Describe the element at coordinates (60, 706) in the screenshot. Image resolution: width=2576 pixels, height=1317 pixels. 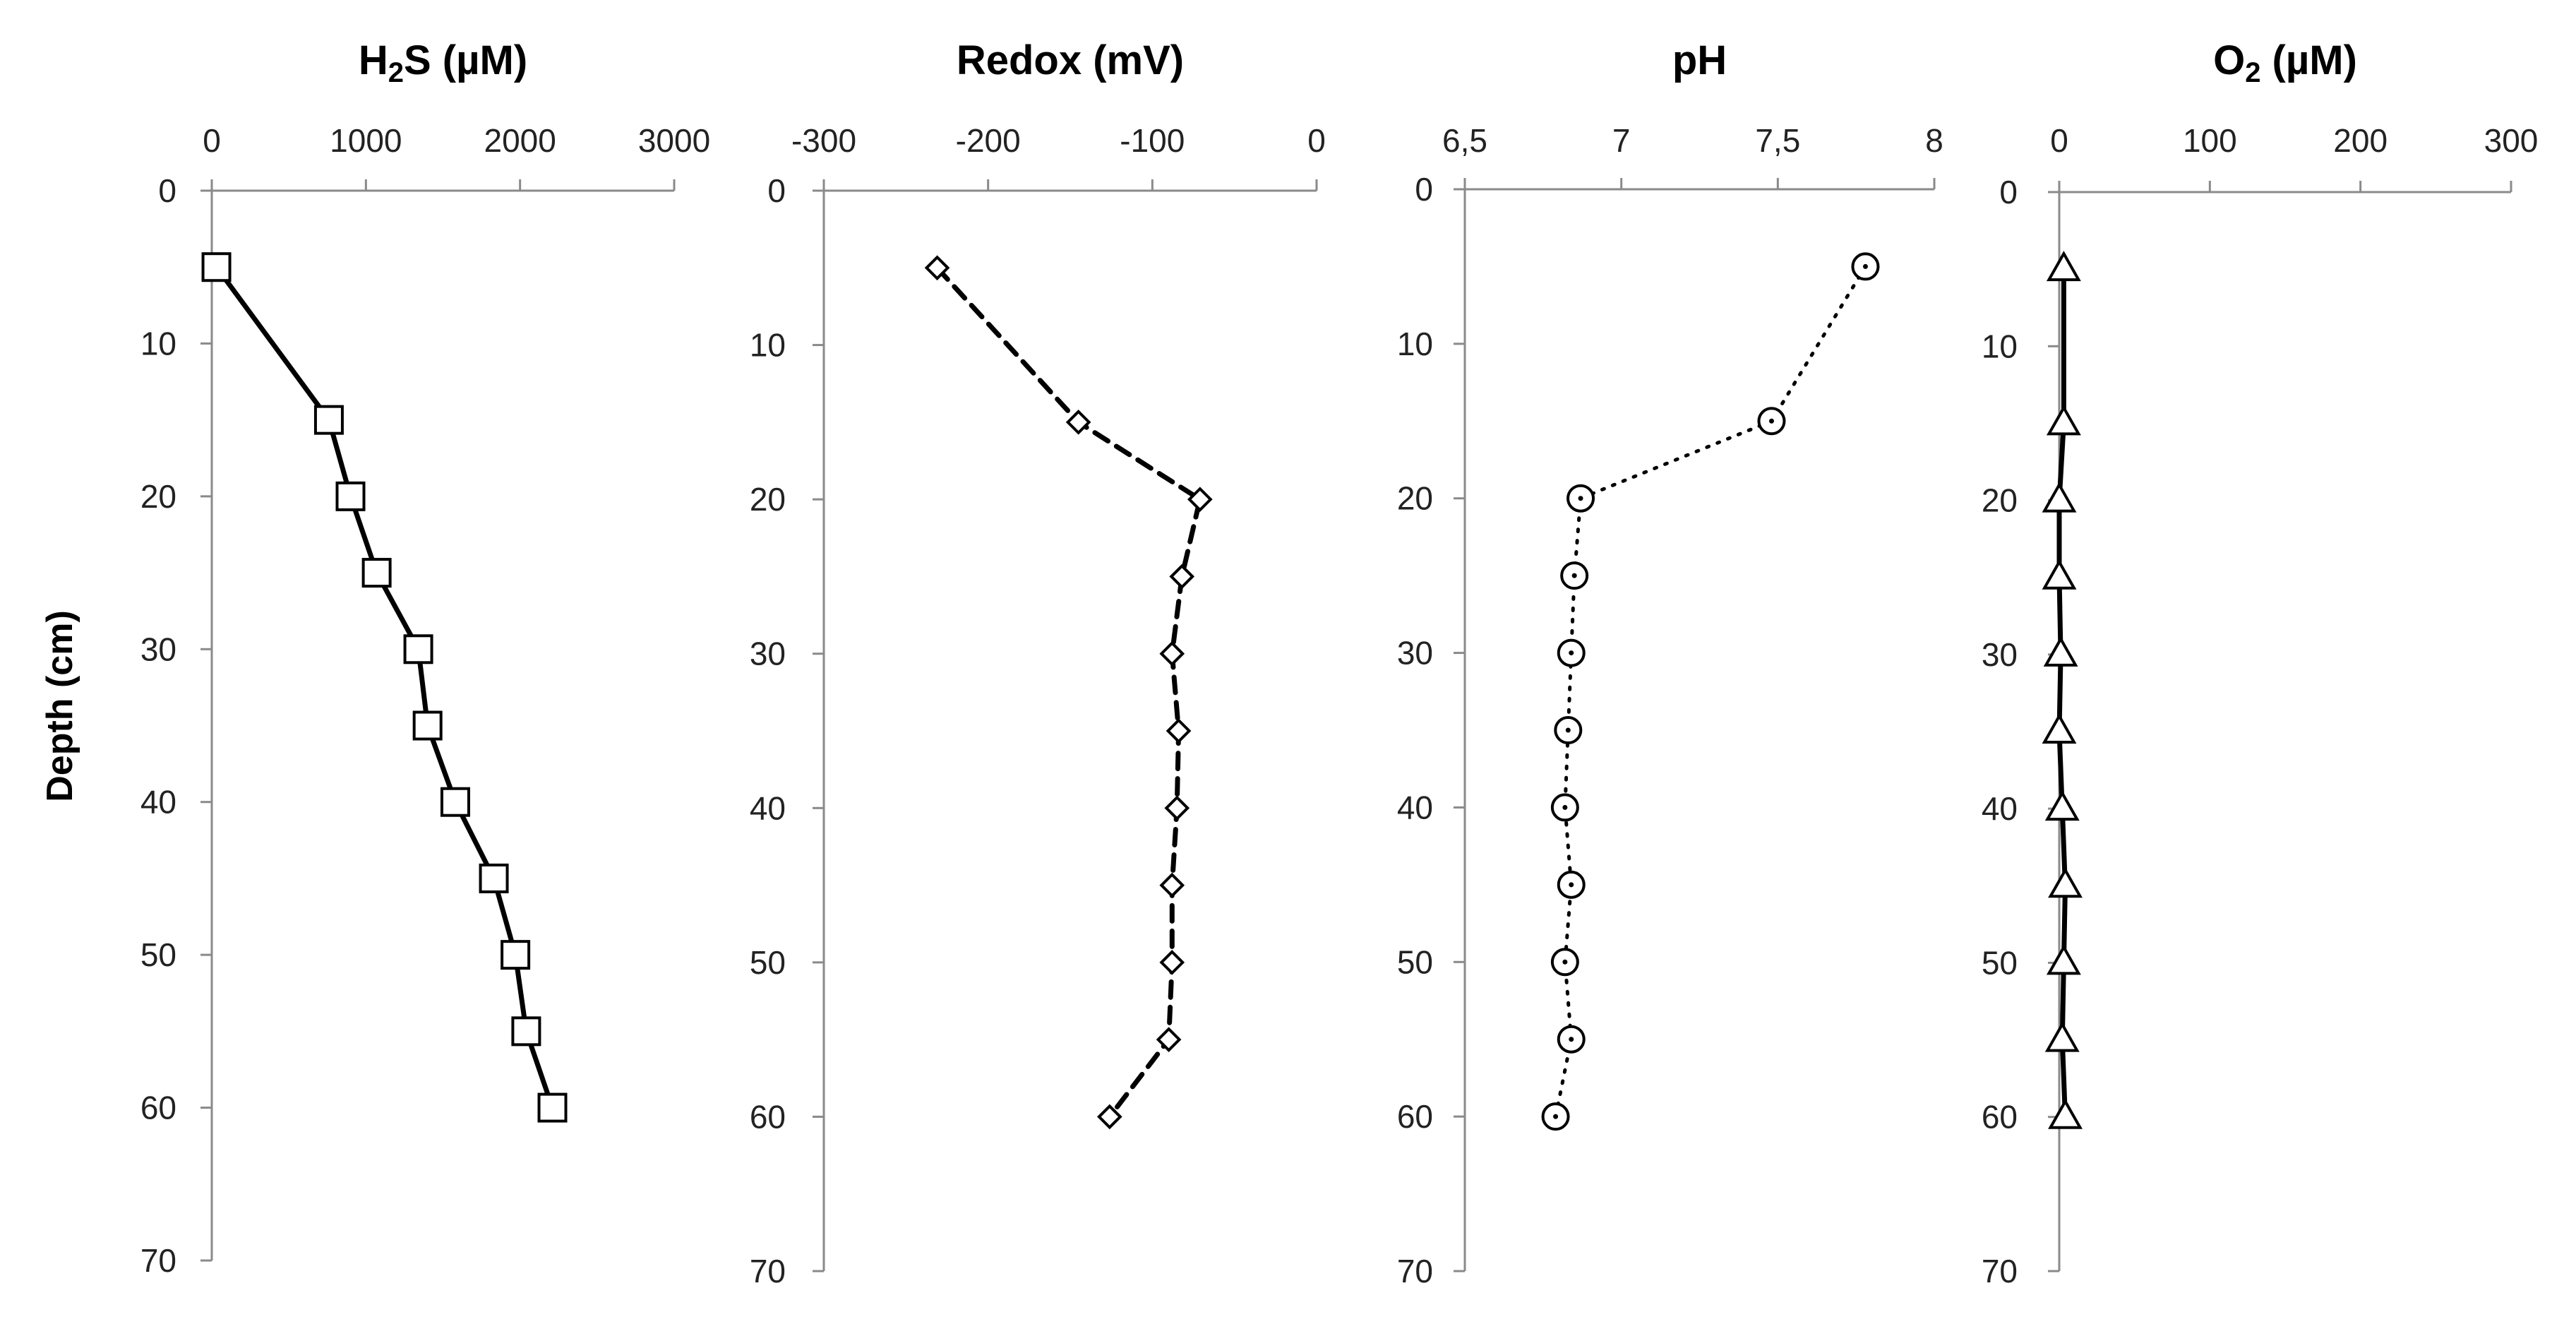
I see `y-axis-label: Depth (cm)` at that location.